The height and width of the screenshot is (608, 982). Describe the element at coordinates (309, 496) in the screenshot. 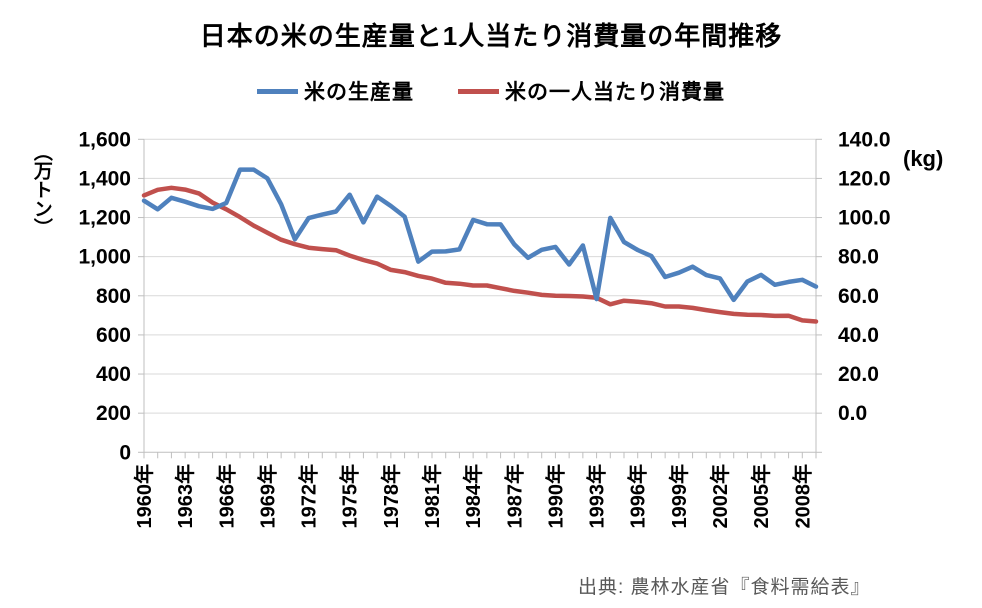

I see `x-axis-tick-label: 1972年` at that location.